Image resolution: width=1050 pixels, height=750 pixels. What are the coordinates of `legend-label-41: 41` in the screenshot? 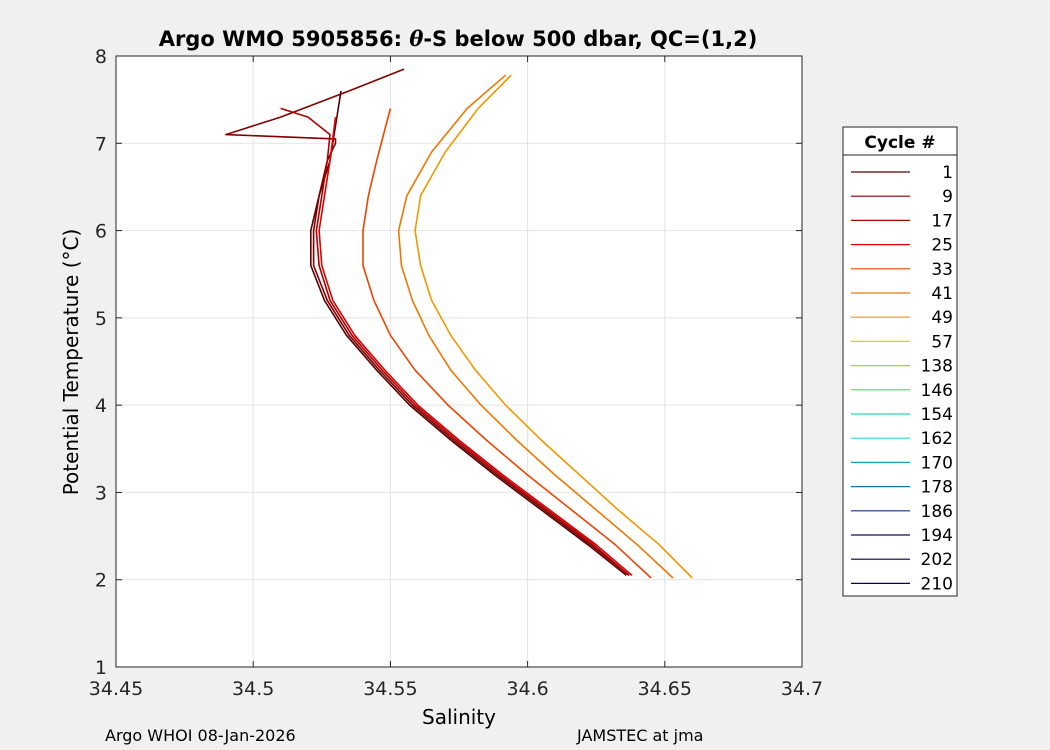 It's located at (942, 294).